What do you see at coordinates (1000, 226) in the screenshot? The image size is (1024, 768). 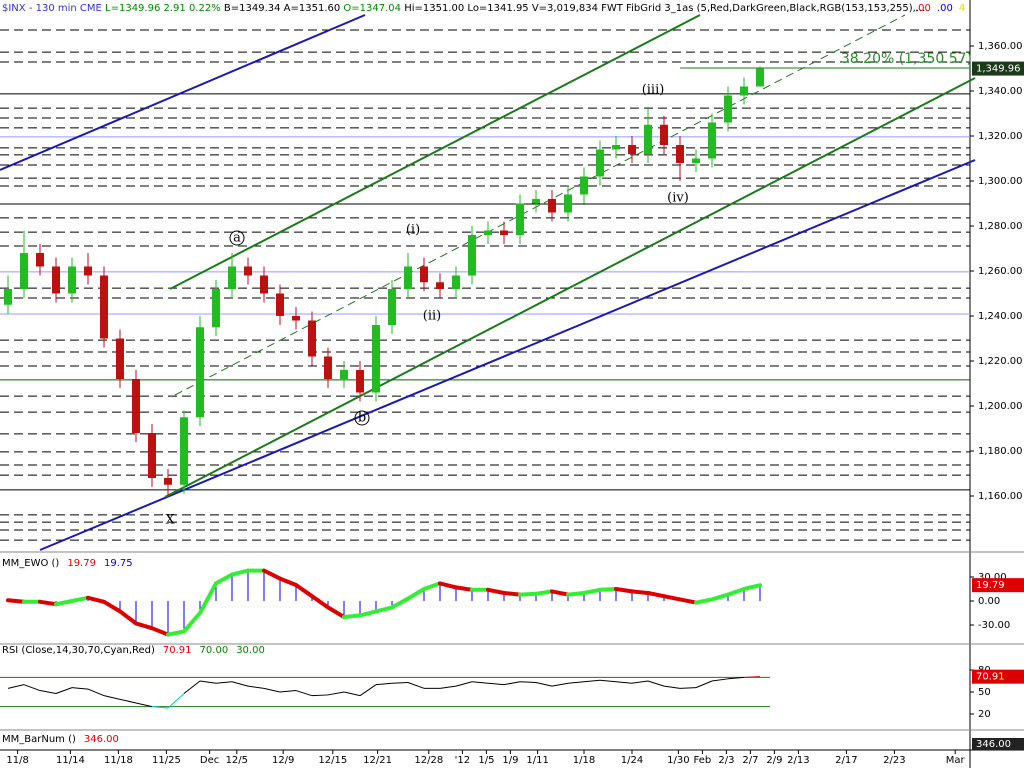 I see `y-tick-label: 1,280.00` at bounding box center [1000, 226].